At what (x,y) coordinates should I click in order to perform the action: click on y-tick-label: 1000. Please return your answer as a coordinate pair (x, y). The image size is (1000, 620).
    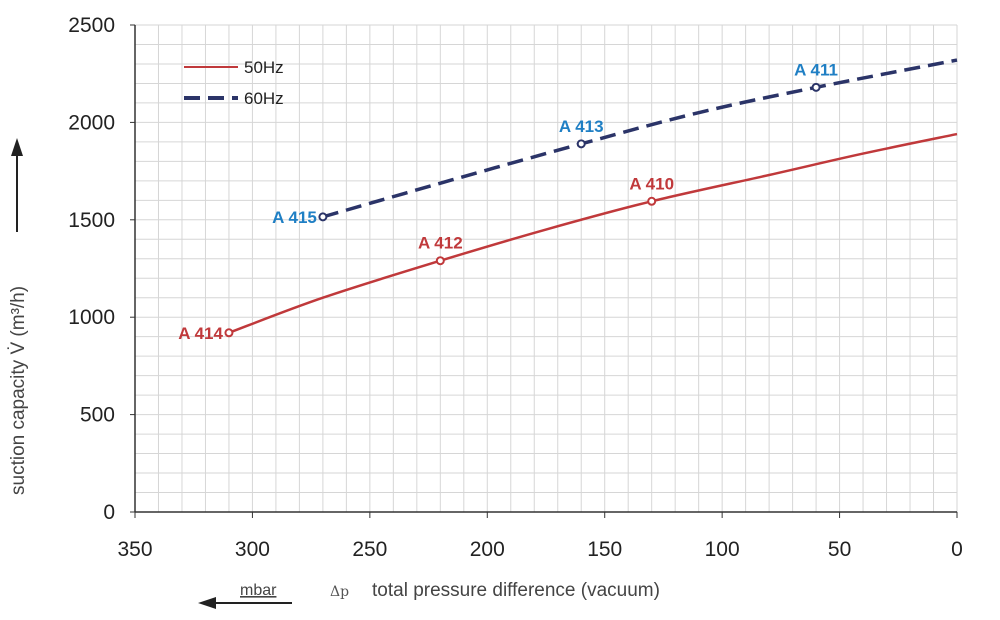
    Looking at the image, I should click on (91, 317).